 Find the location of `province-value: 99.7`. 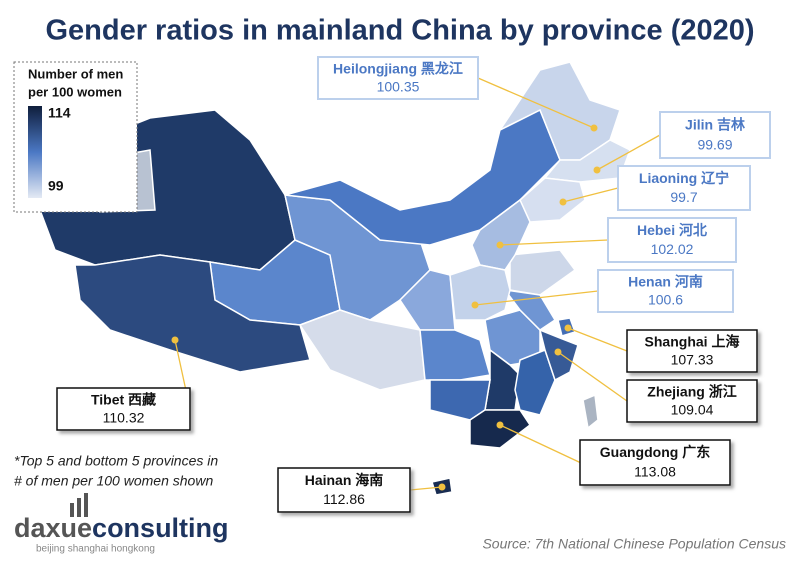

province-value: 99.7 is located at coordinates (683, 197).